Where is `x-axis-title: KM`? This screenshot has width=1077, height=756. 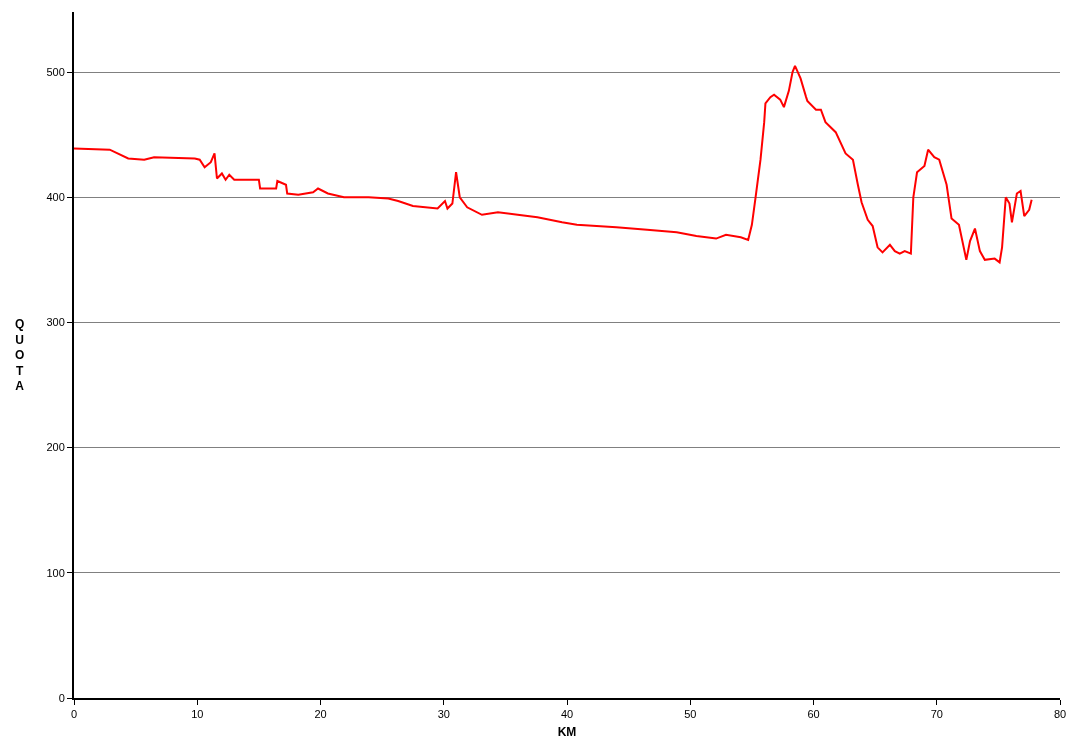 x-axis-title: KM is located at coordinates (567, 731).